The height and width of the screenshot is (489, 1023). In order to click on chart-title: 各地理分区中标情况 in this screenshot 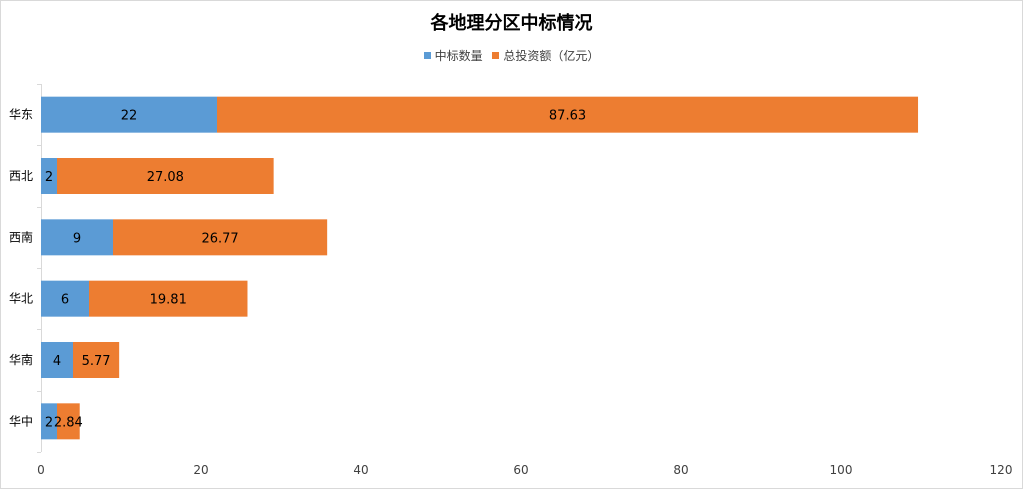, I will do `click(511, 23)`.